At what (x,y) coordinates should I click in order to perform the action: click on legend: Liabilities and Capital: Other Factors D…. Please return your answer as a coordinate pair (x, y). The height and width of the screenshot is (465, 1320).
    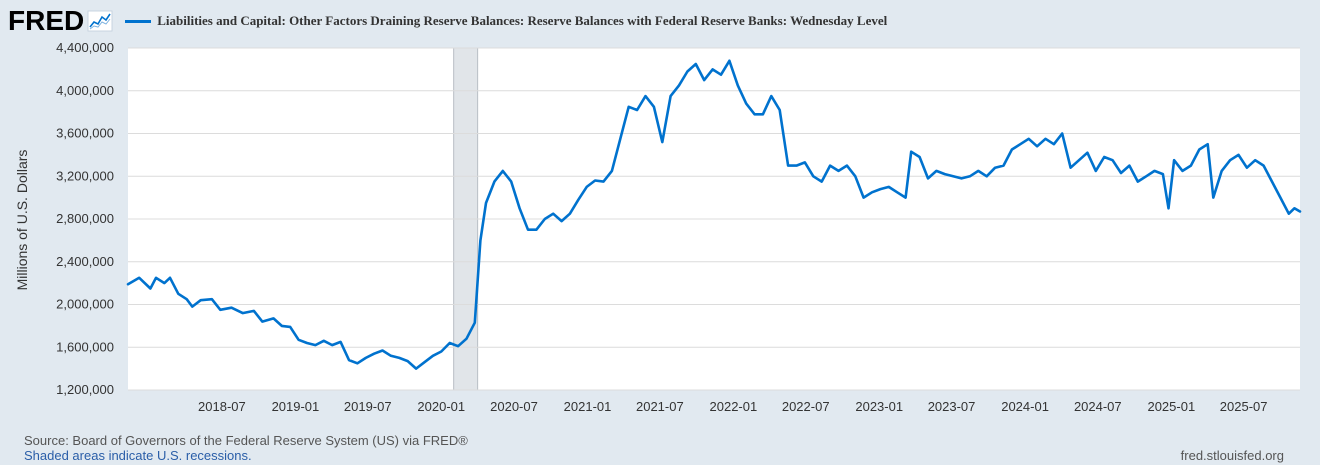
    Looking at the image, I should click on (506, 21).